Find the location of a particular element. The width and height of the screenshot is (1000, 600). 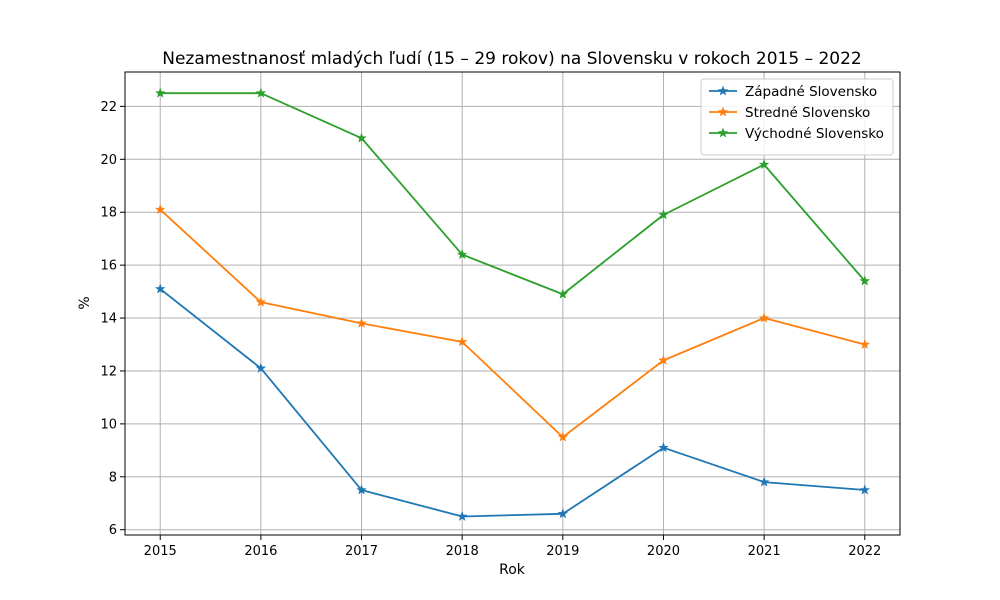

legend-entry: Stredné Slovensko is located at coordinates (789, 113).